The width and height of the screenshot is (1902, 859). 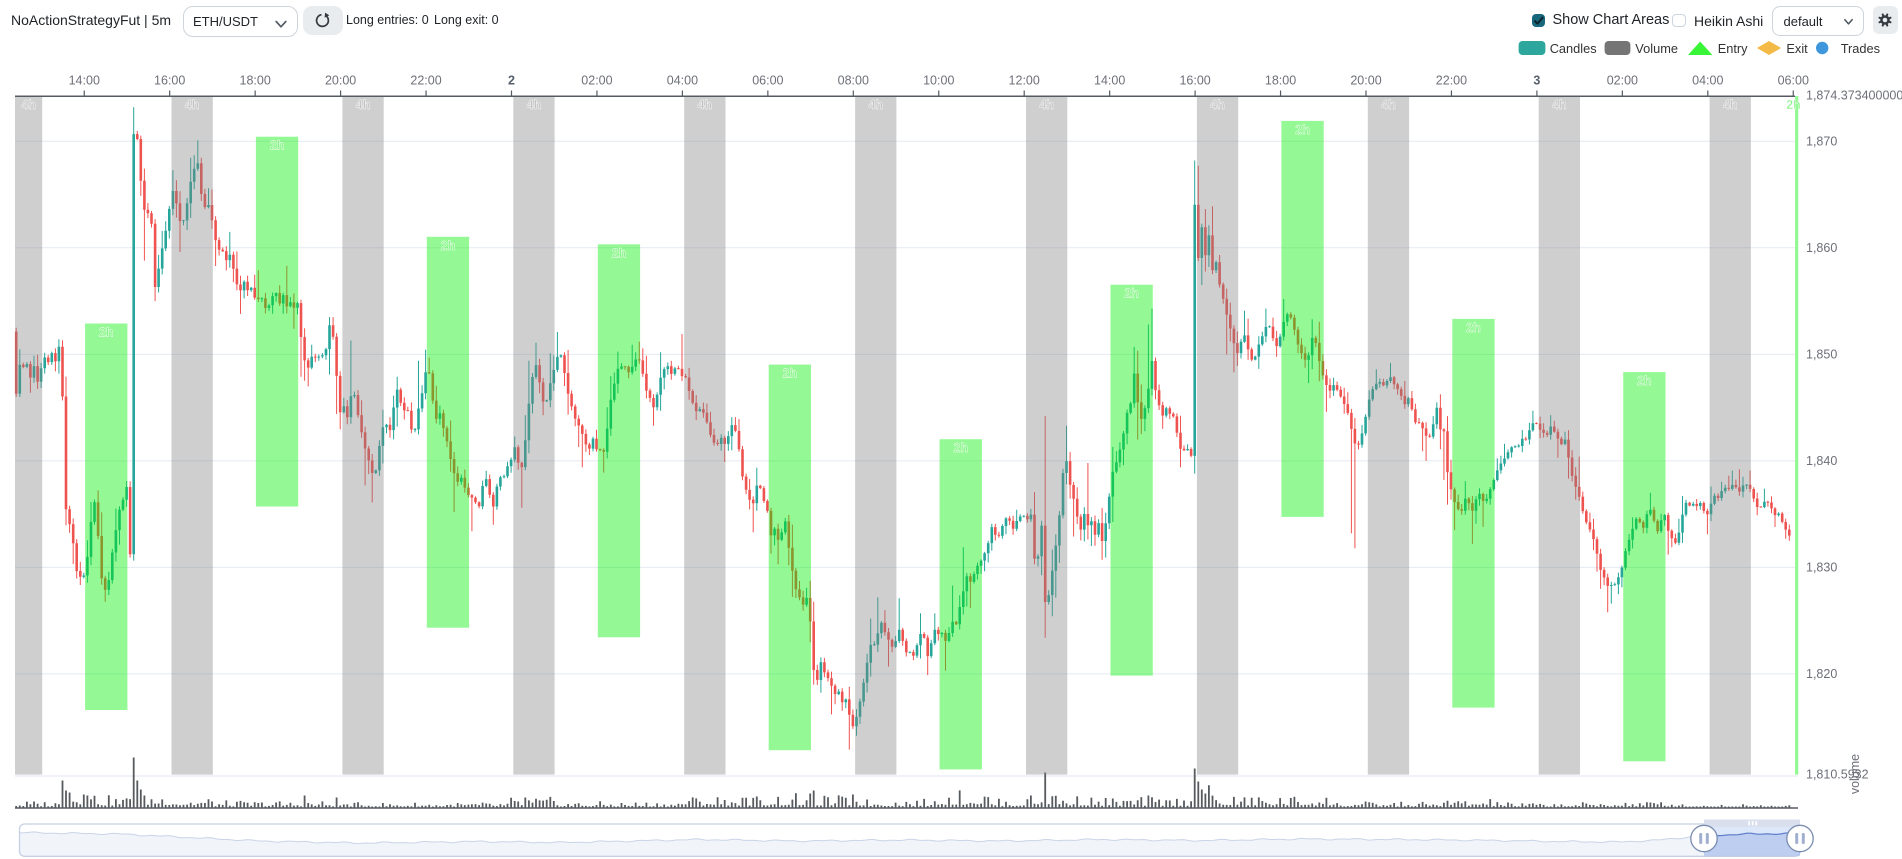 I want to click on svg-text: Entry, so click(x=1733, y=48).